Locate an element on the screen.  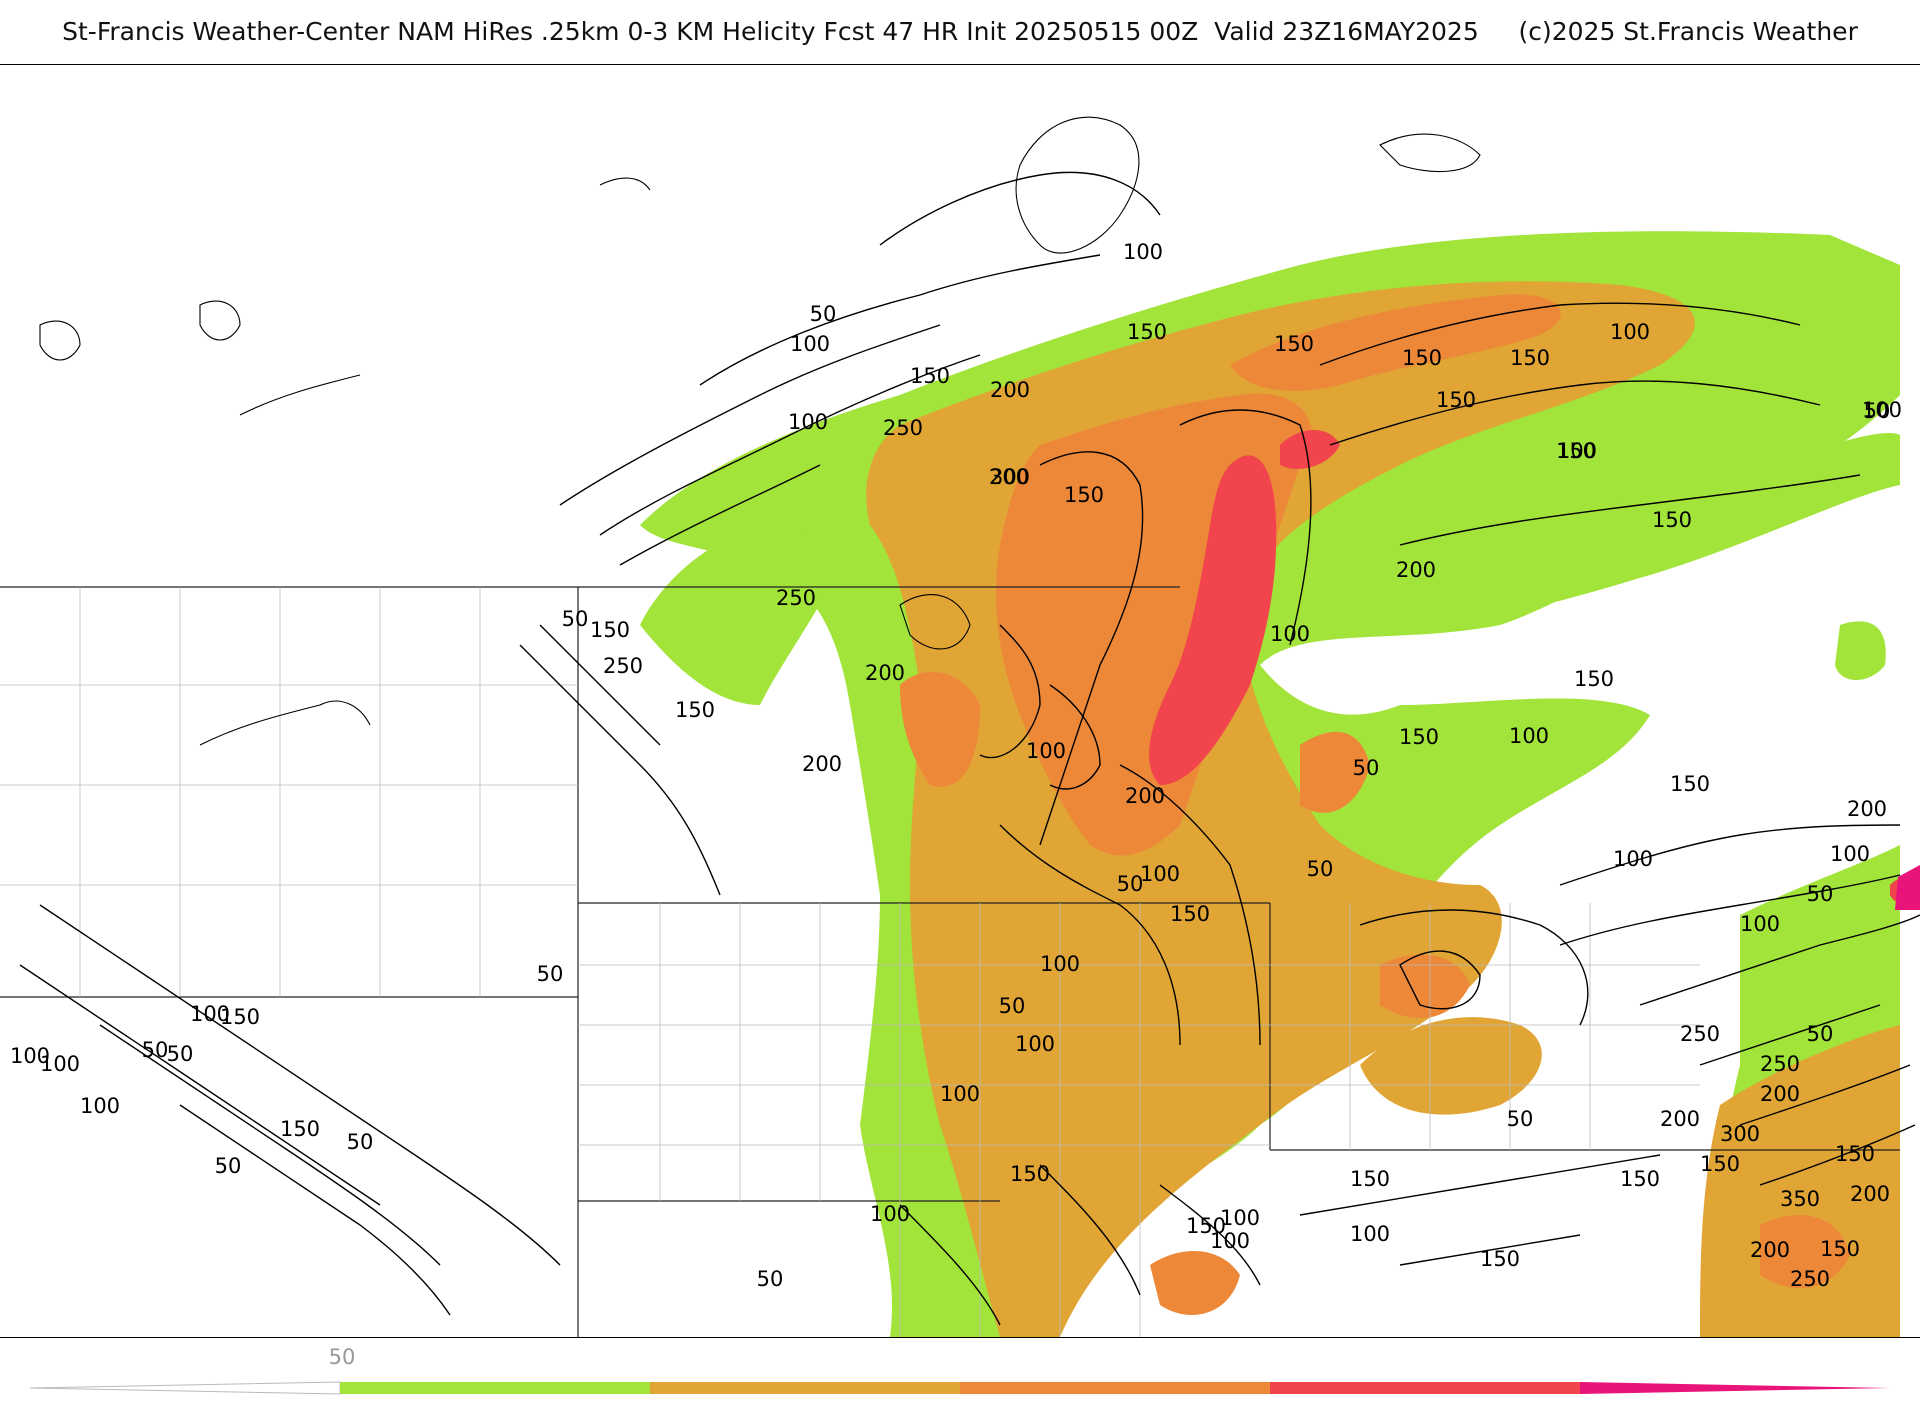
shade-darkorange-s is located at coordinates (1195, 1283).